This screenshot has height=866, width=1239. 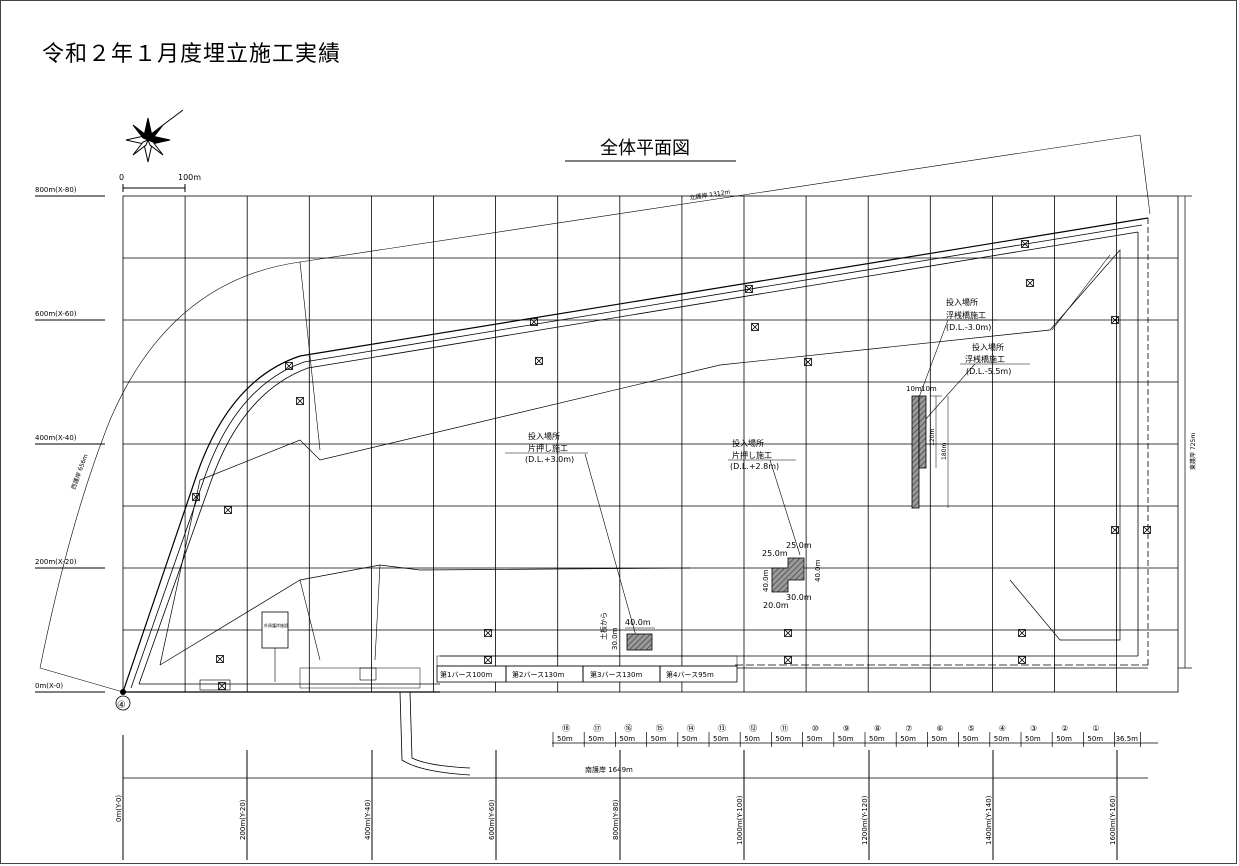 I want to click on callout-c-level: (D.L.-3.0m), so click(x=968, y=327).